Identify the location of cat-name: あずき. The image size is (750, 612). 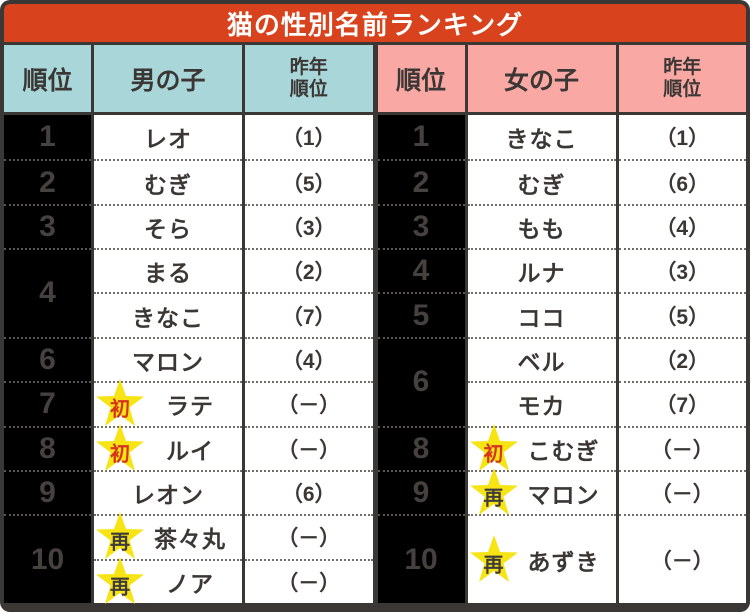
(563, 561).